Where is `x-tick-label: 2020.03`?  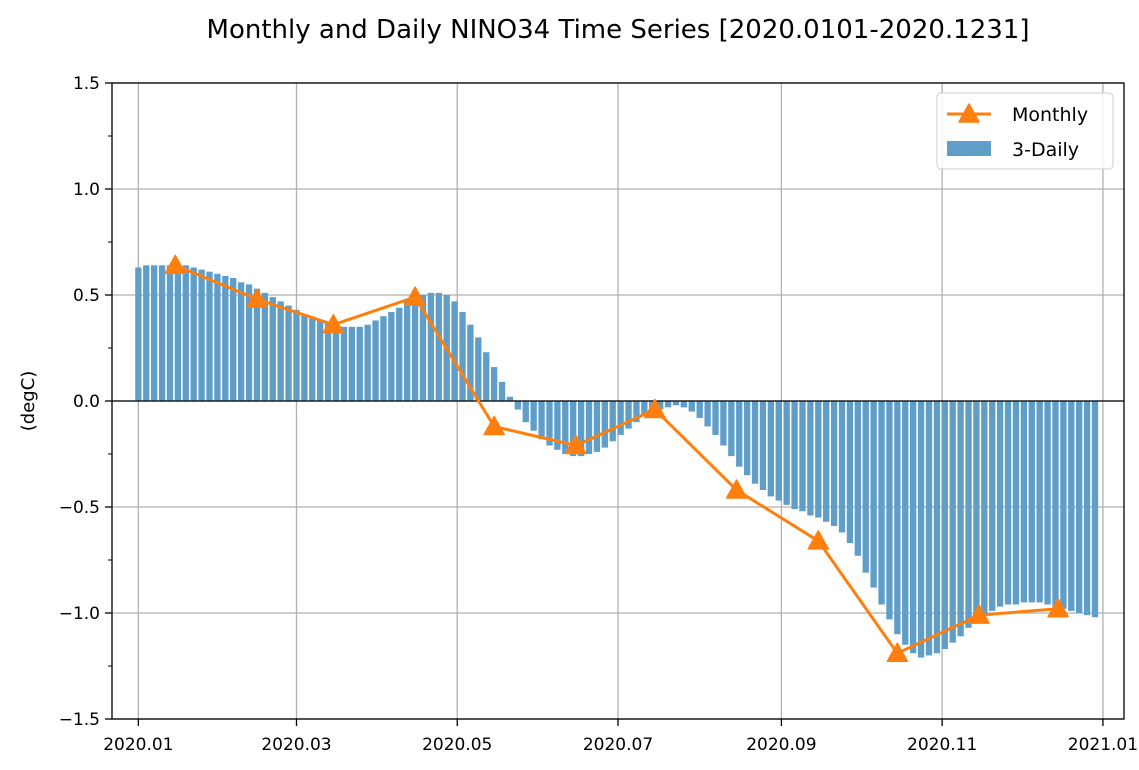 x-tick-label: 2020.03 is located at coordinates (296, 745).